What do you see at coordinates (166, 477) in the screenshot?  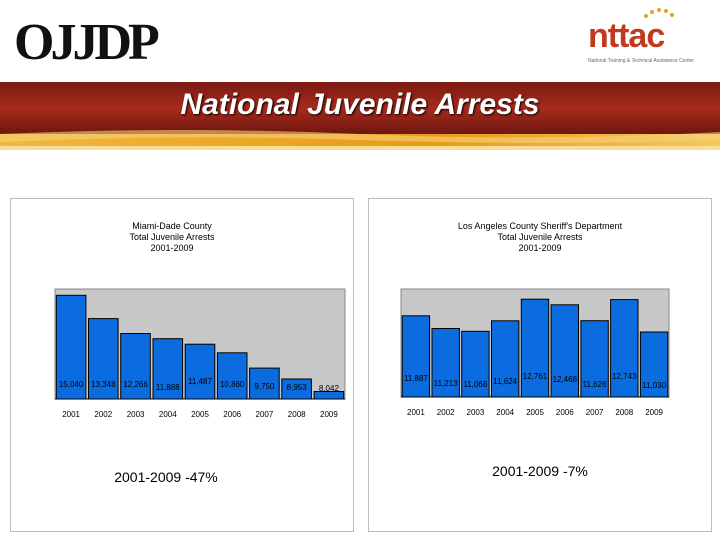 I see `percent-change: 2001-2009 -47%` at bounding box center [166, 477].